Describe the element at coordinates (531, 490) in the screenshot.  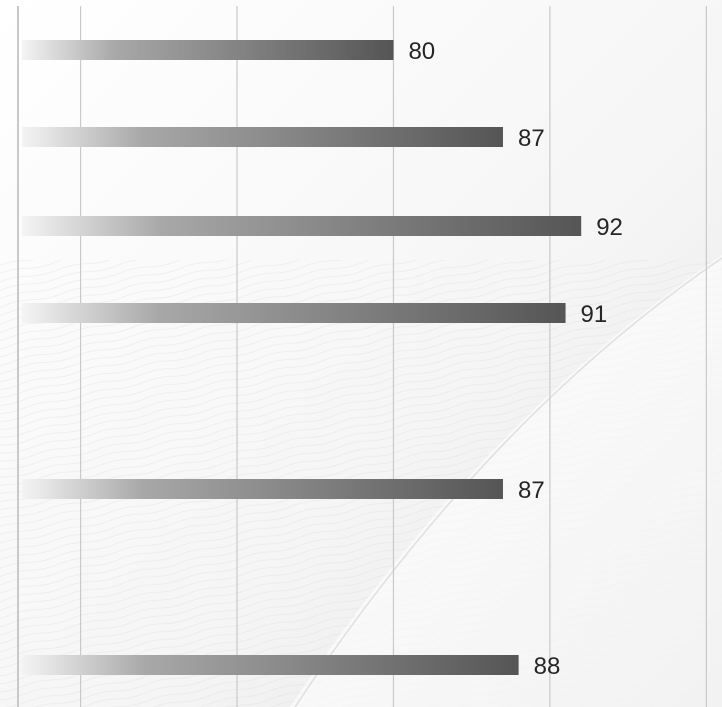
I see `data-label-4: 87` at that location.